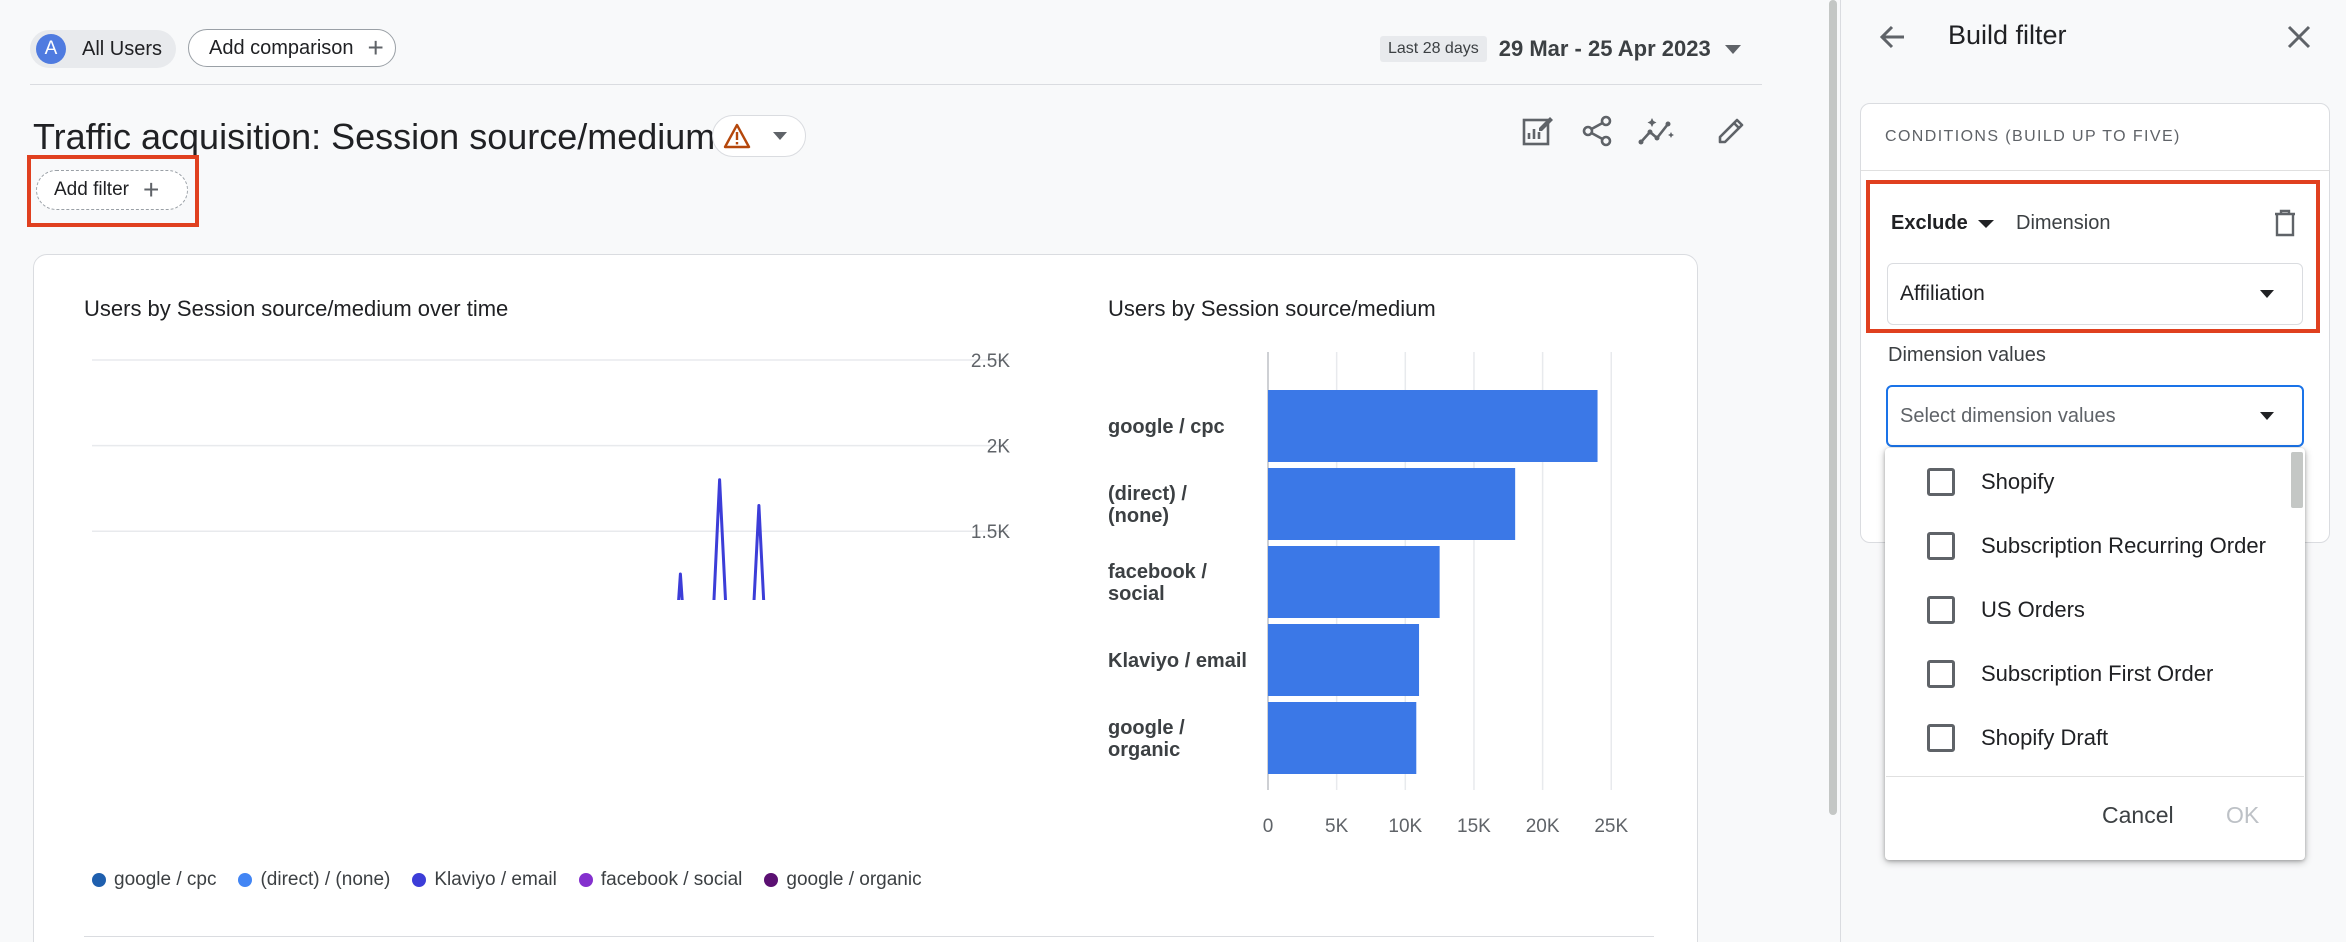 The image size is (2346, 942). I want to click on x-tick-label: 20K, so click(1543, 826).